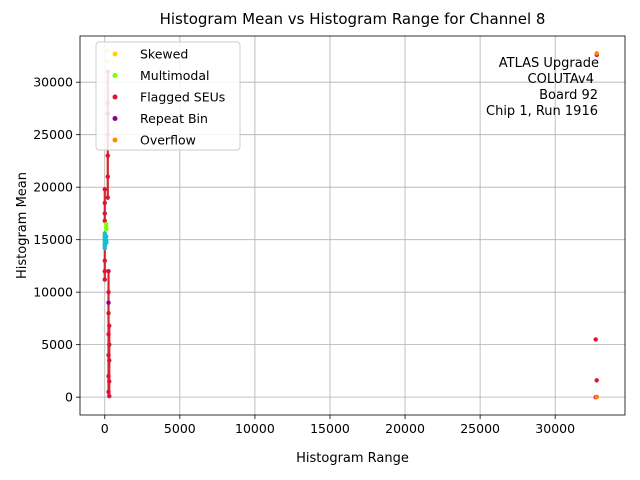 This screenshot has width=640, height=480. Describe the element at coordinates (22, 225) in the screenshot. I see `y-axis-label: Histogram Mean` at that location.